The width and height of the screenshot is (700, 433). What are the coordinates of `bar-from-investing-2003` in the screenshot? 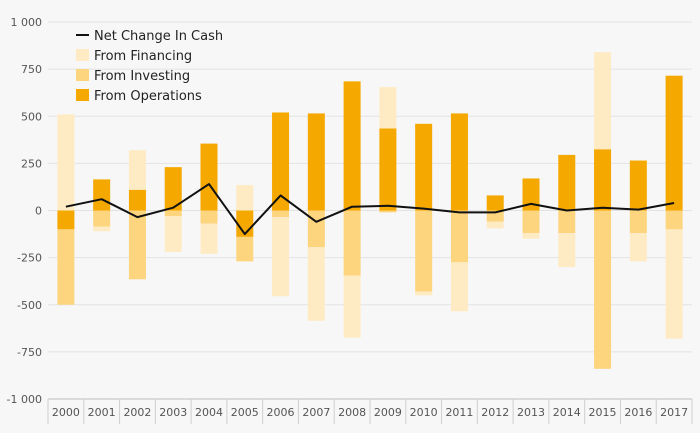 It's located at (173, 213).